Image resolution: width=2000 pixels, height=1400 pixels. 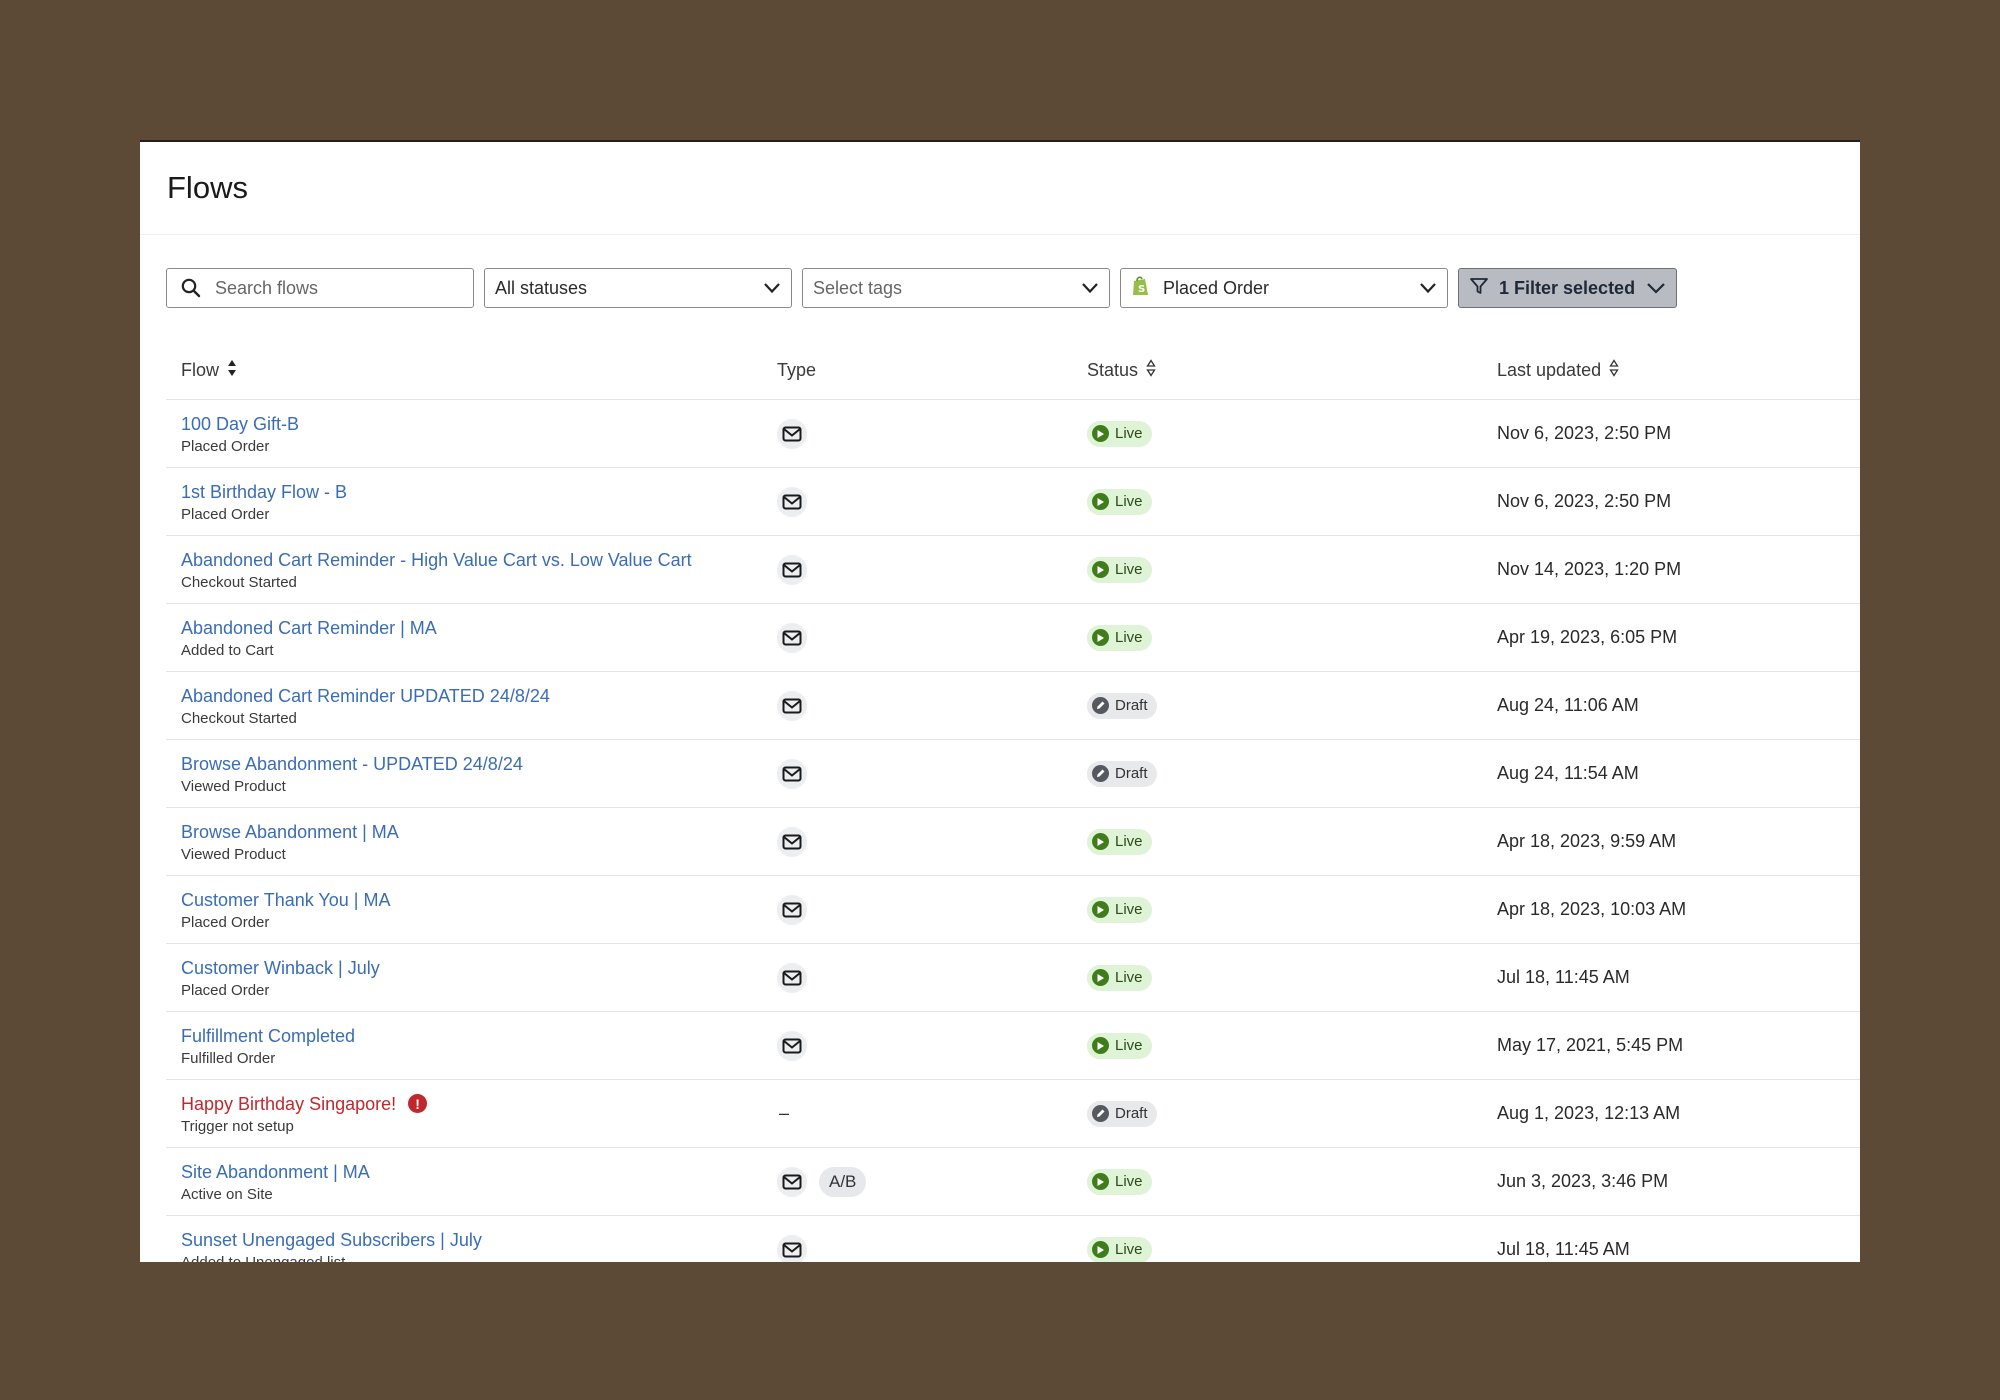 I want to click on trigger-select: S Placed Order, so click(x=1284, y=288).